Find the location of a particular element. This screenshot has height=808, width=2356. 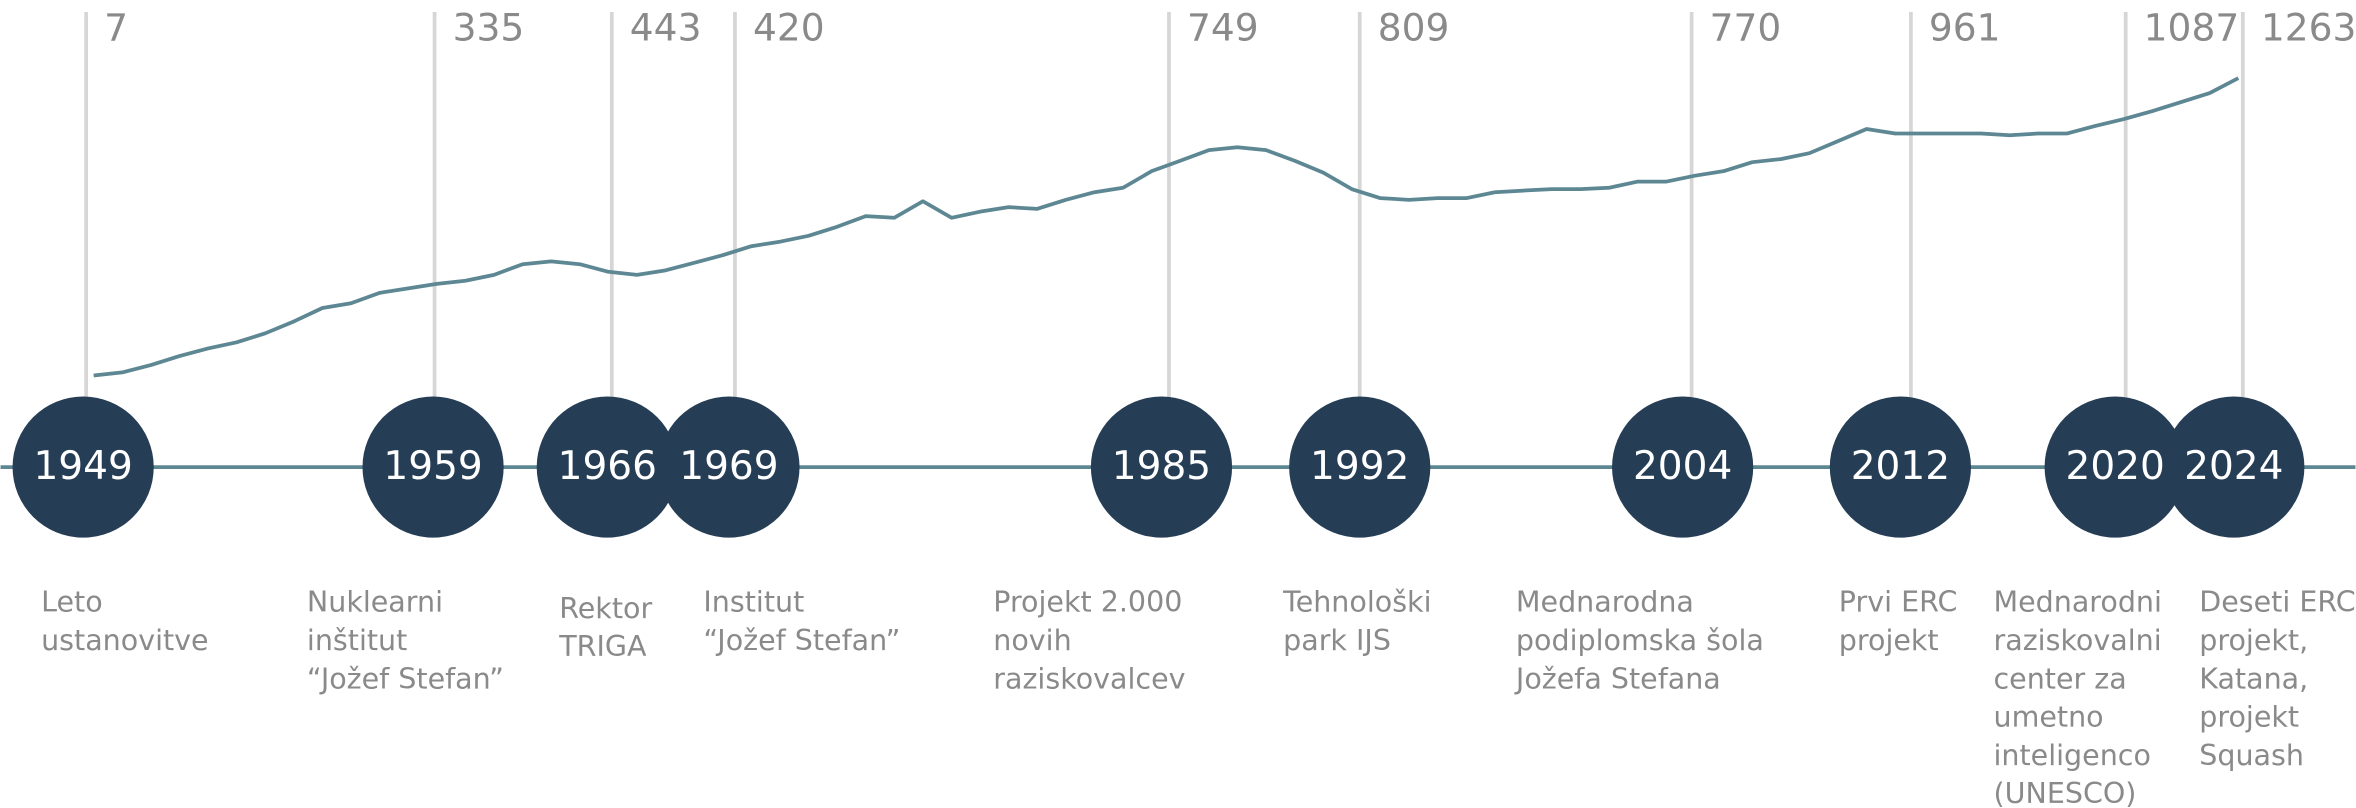

event-label: Institut “Jožef Stefan” is located at coordinates (801, 621).